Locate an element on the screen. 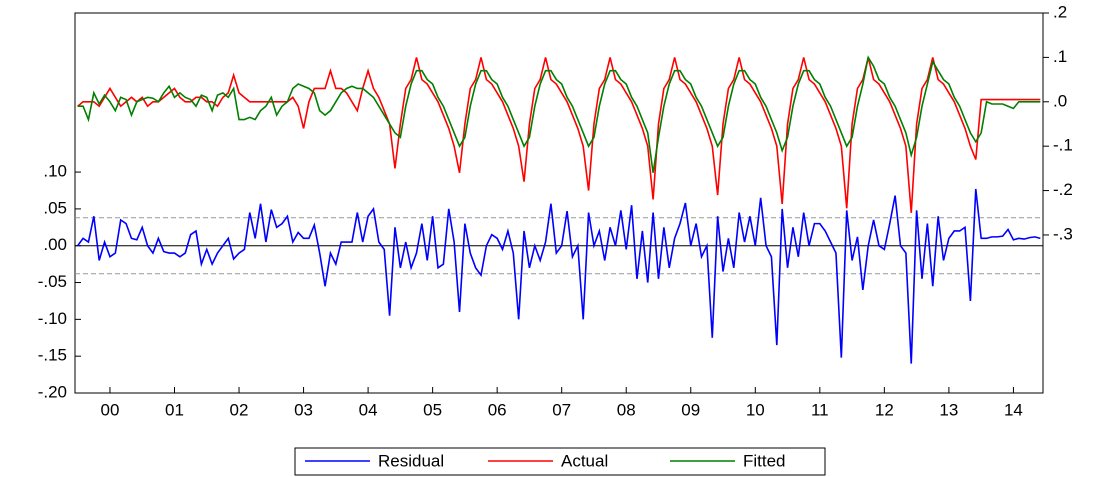  x-tick-label: 11 is located at coordinates (820, 409).